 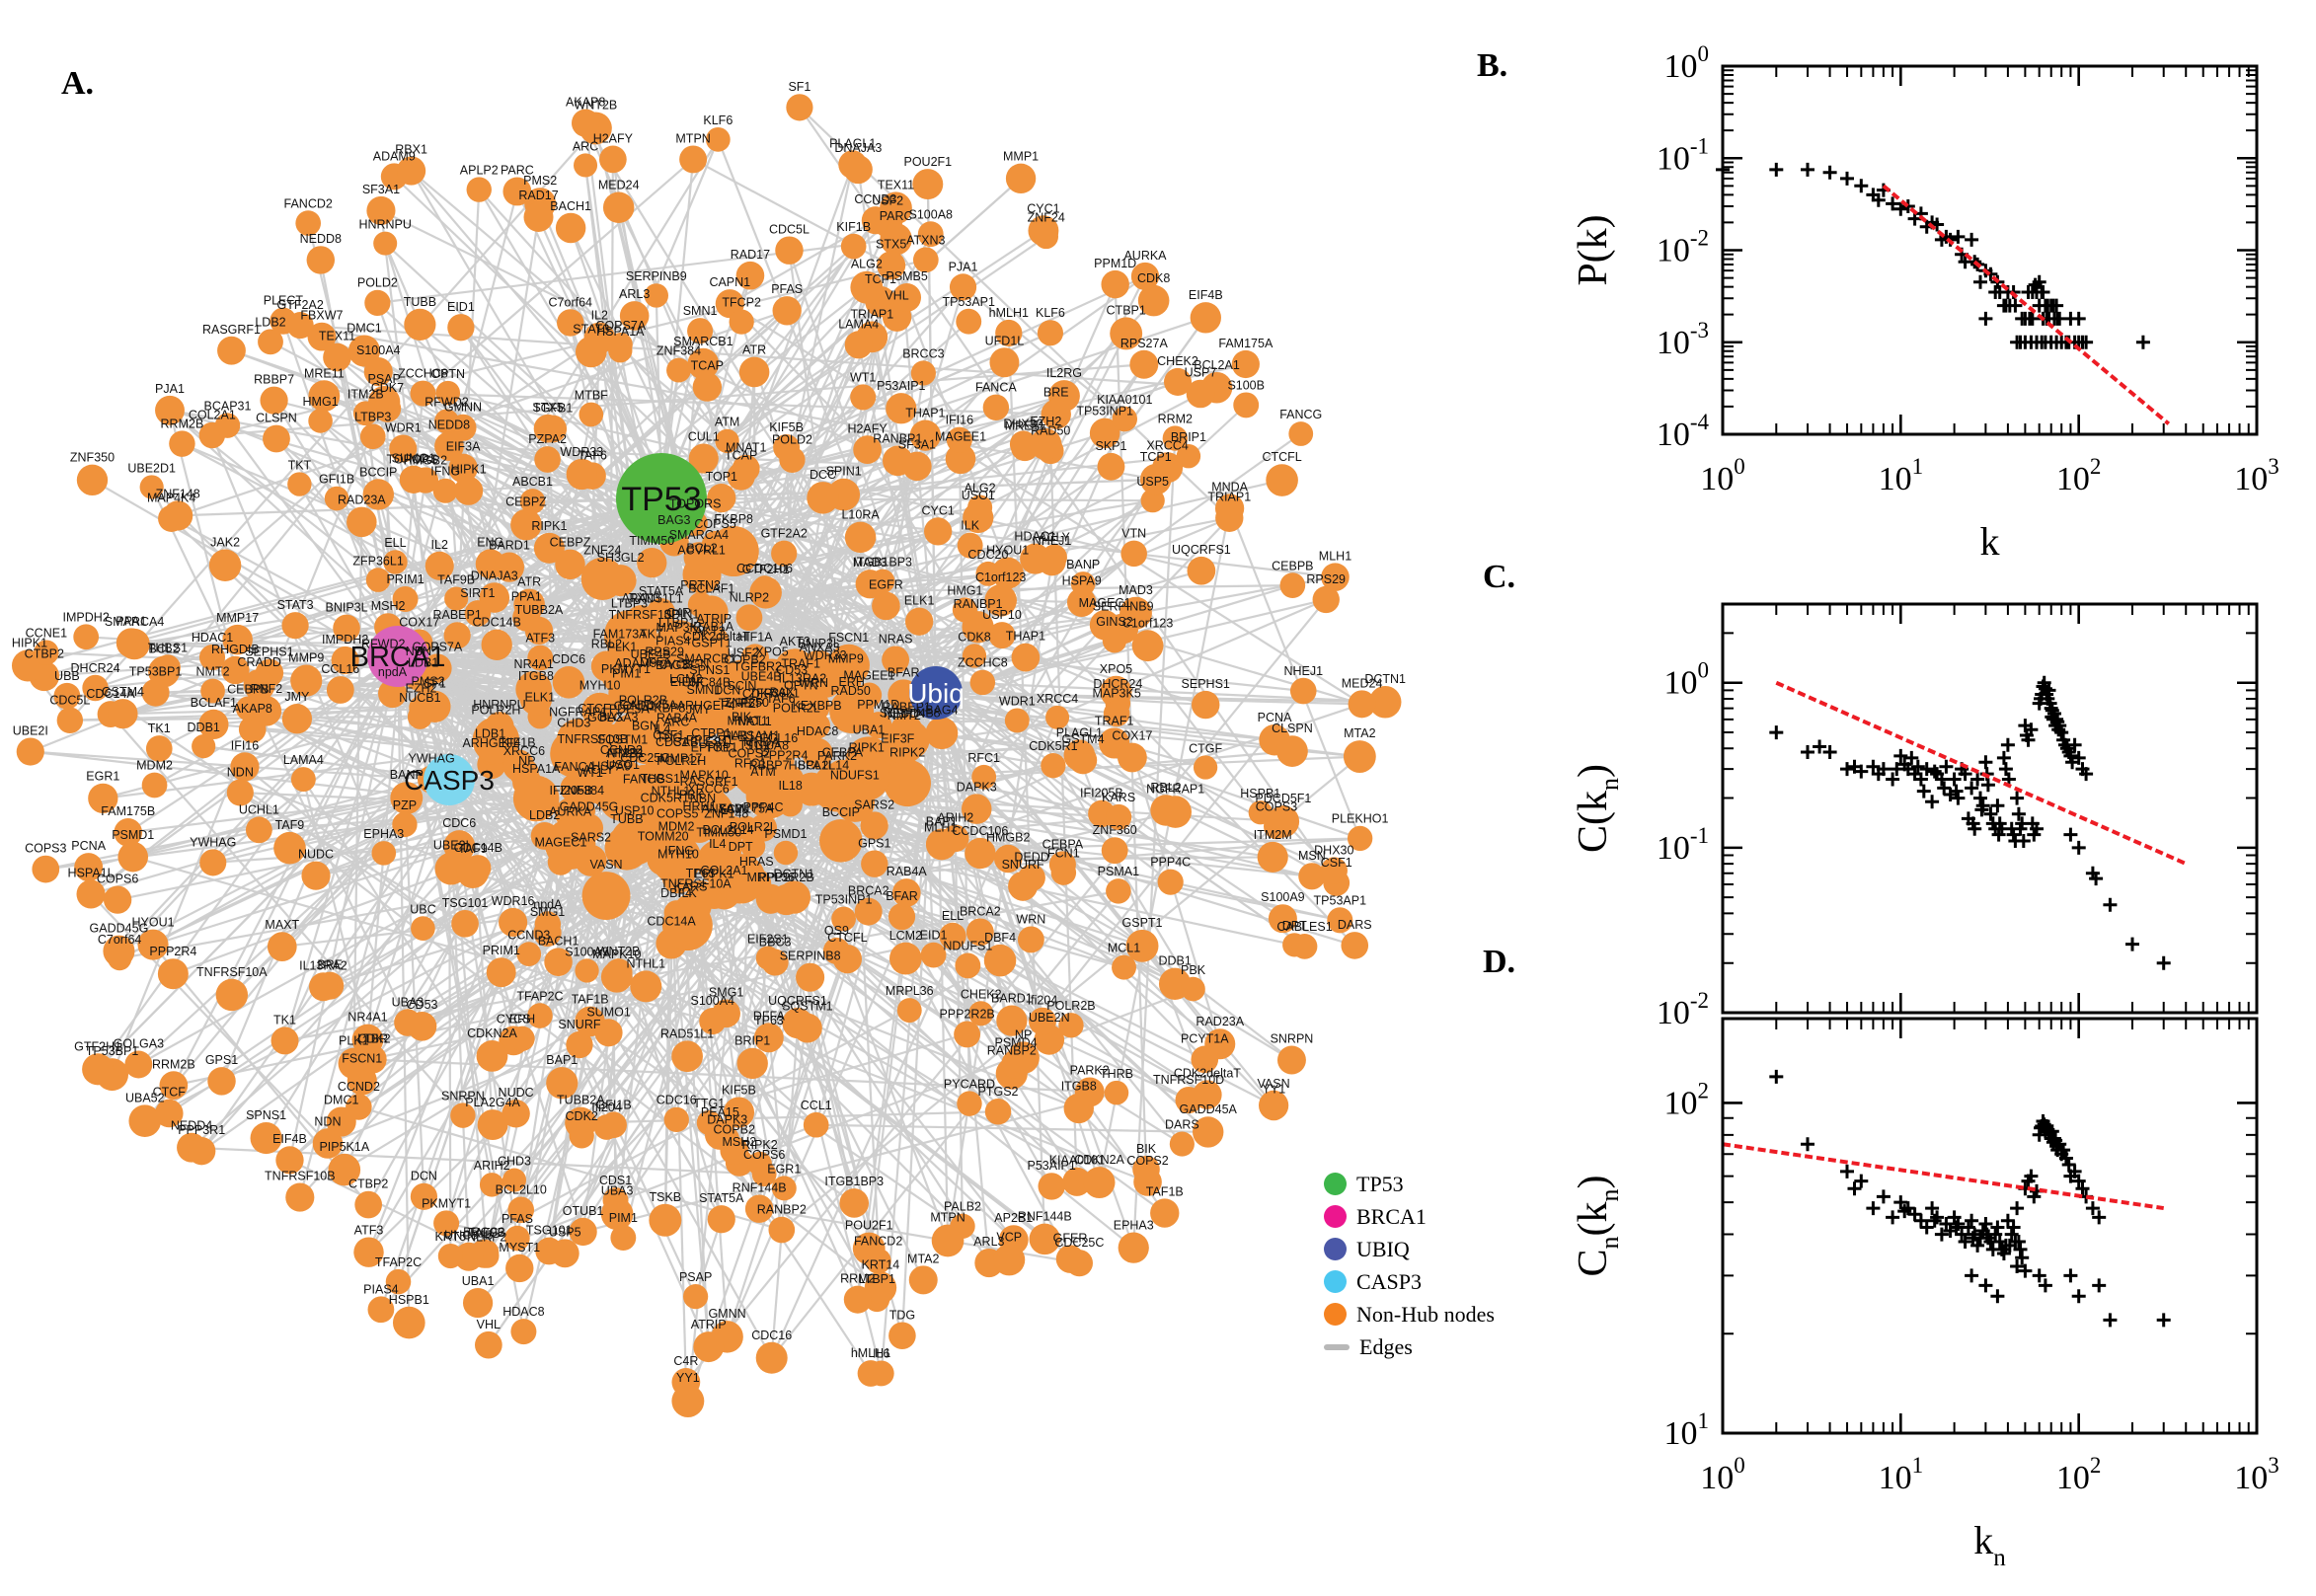 What do you see at coordinates (131, 621) in the screenshot?
I see `node-label: PPA1` at bounding box center [131, 621].